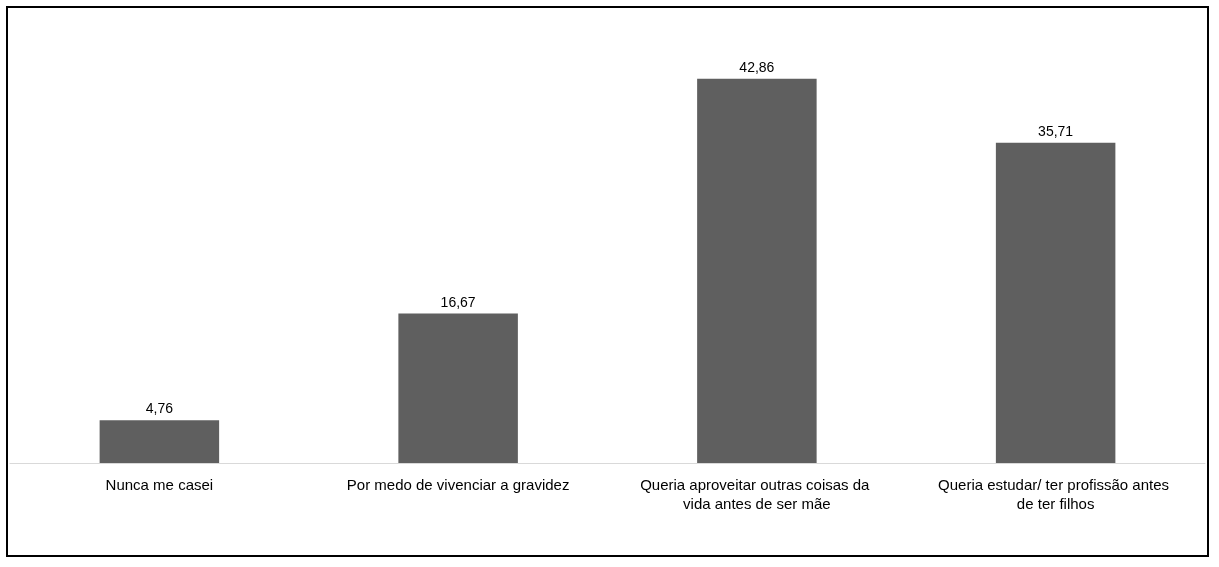 This screenshot has width=1219, height=567. Describe the element at coordinates (458, 484) in the screenshot. I see `x-tick-label: Por medo de vivenciar a gravidez` at that location.